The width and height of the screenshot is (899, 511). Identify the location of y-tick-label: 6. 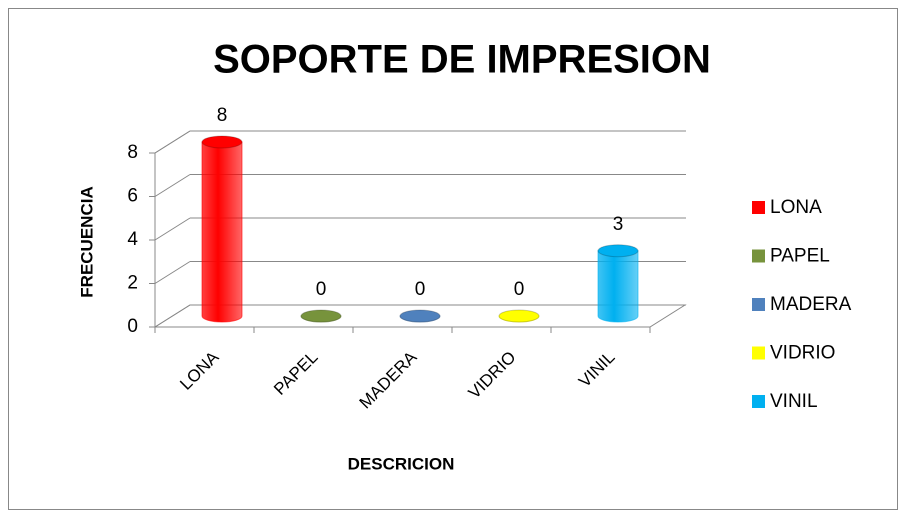
(132, 196).